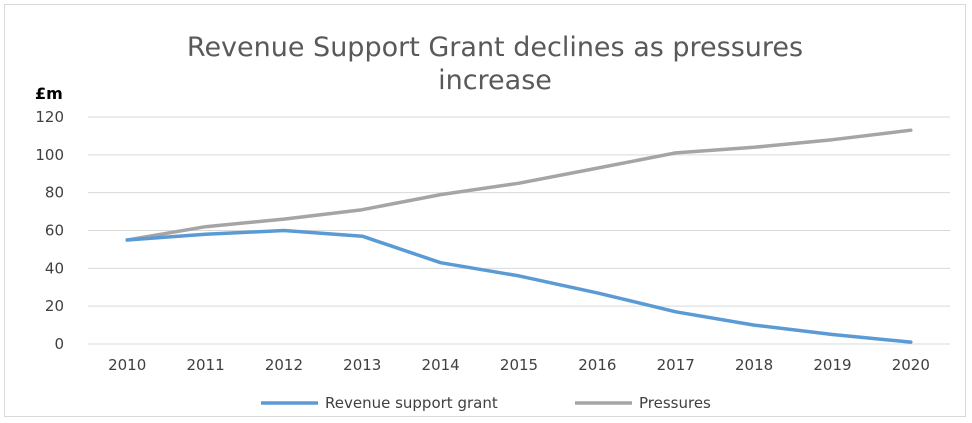 The image size is (972, 423). Describe the element at coordinates (495, 80) in the screenshot. I see `chart-title-line-2: increase` at that location.